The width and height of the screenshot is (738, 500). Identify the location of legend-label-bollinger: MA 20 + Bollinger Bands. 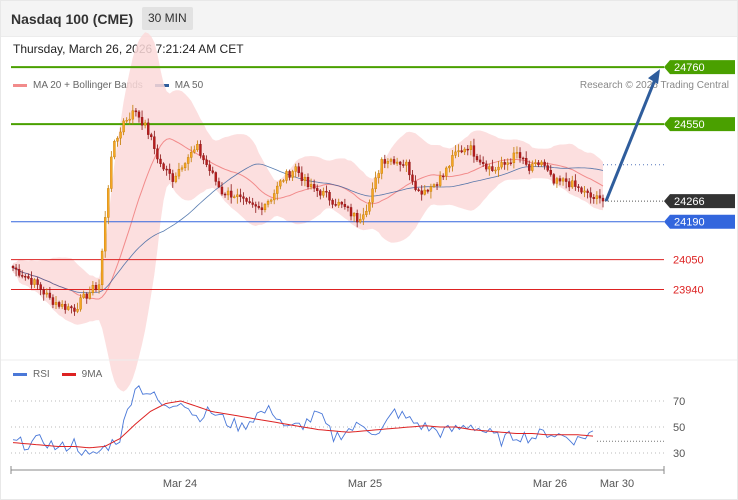
(88, 85).